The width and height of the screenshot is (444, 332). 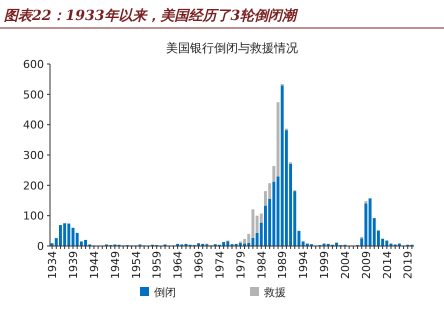 What do you see at coordinates (241, 265) in the screenshot?
I see `x-tick-label: 1979` at bounding box center [241, 265].